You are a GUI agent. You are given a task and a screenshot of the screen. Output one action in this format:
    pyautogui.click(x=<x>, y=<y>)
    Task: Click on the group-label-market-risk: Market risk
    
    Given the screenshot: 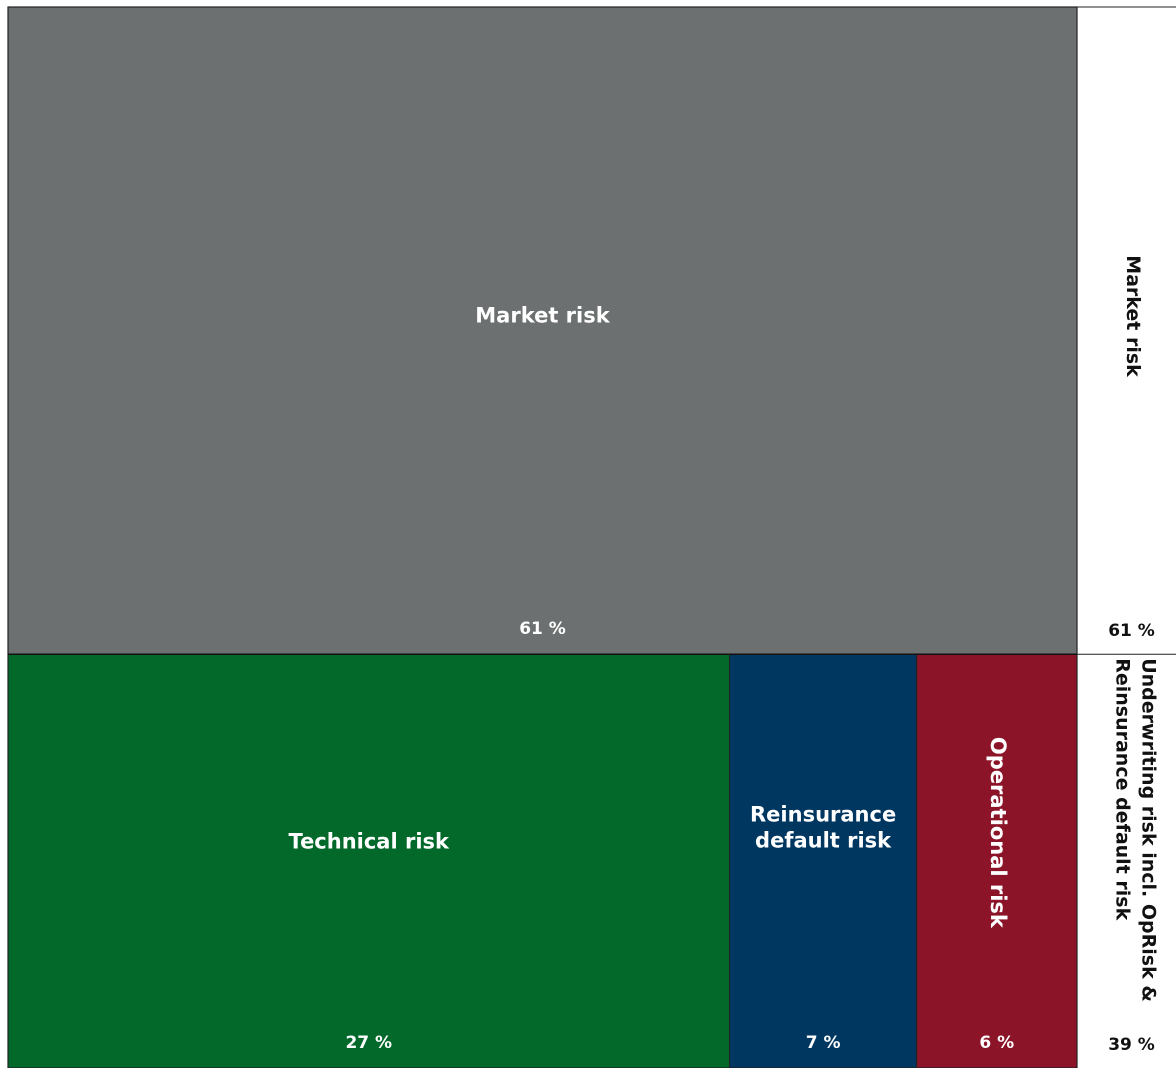 What is the action you would take?
    pyautogui.click(x=1133, y=316)
    